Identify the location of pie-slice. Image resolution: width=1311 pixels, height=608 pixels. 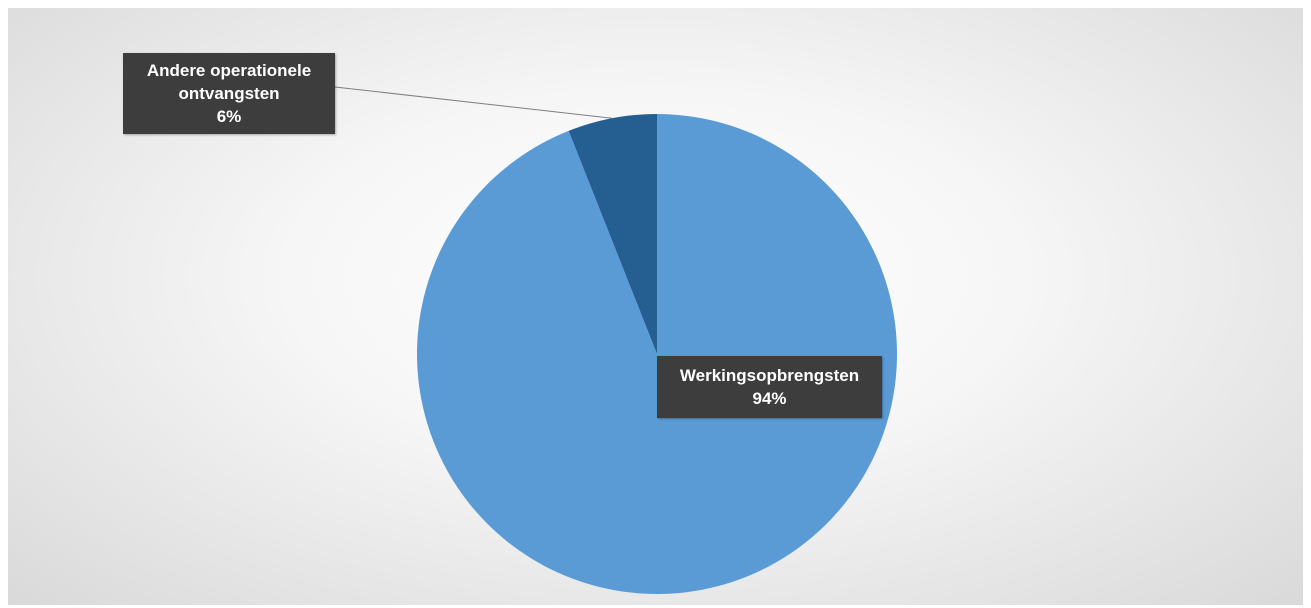
(612, 234).